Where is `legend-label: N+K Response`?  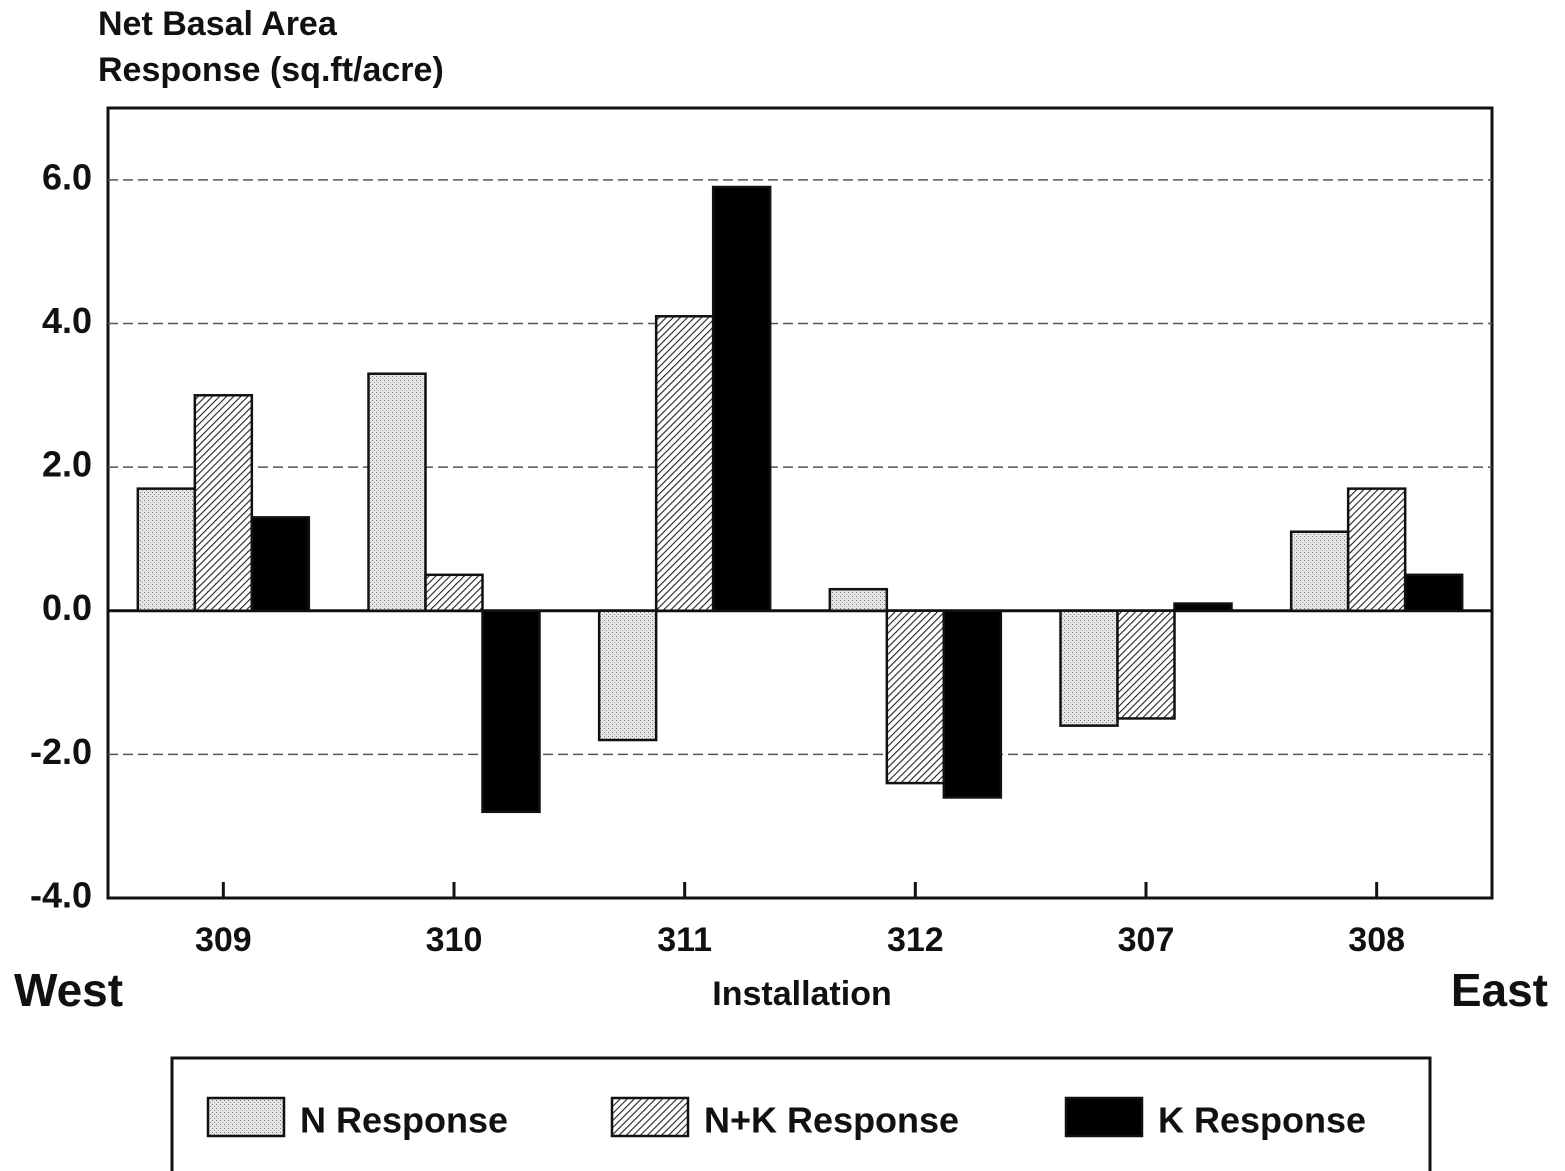 legend-label: N+K Response is located at coordinates (831, 1120).